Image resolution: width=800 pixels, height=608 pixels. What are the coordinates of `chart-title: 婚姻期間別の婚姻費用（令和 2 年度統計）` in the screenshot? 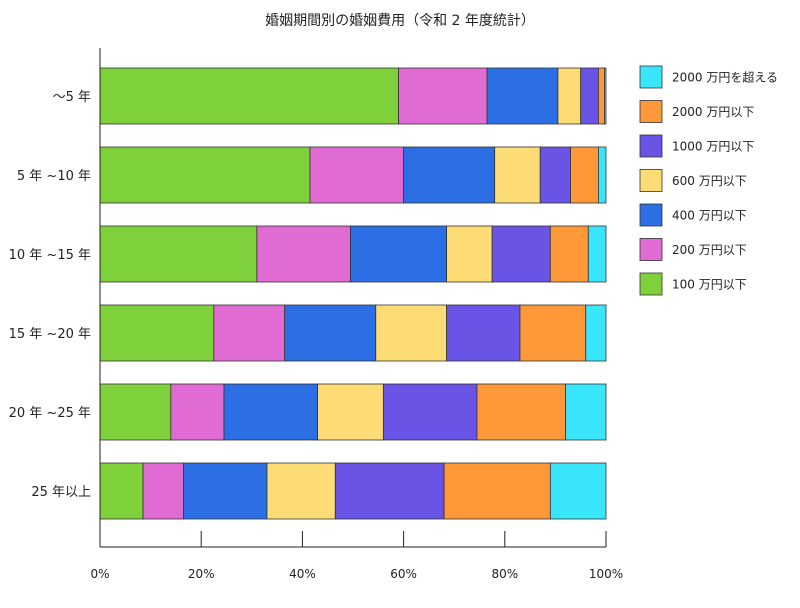 It's located at (400, 21).